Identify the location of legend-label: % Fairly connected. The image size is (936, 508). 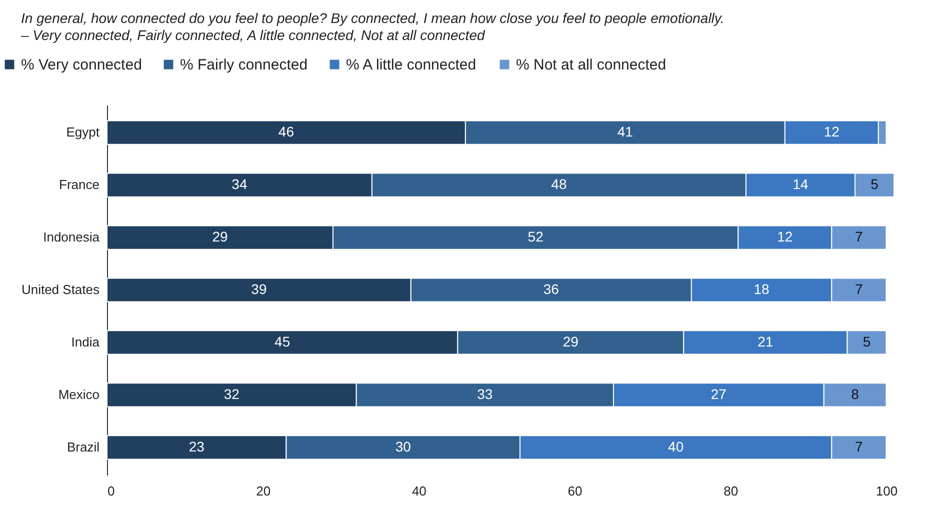
(244, 65).